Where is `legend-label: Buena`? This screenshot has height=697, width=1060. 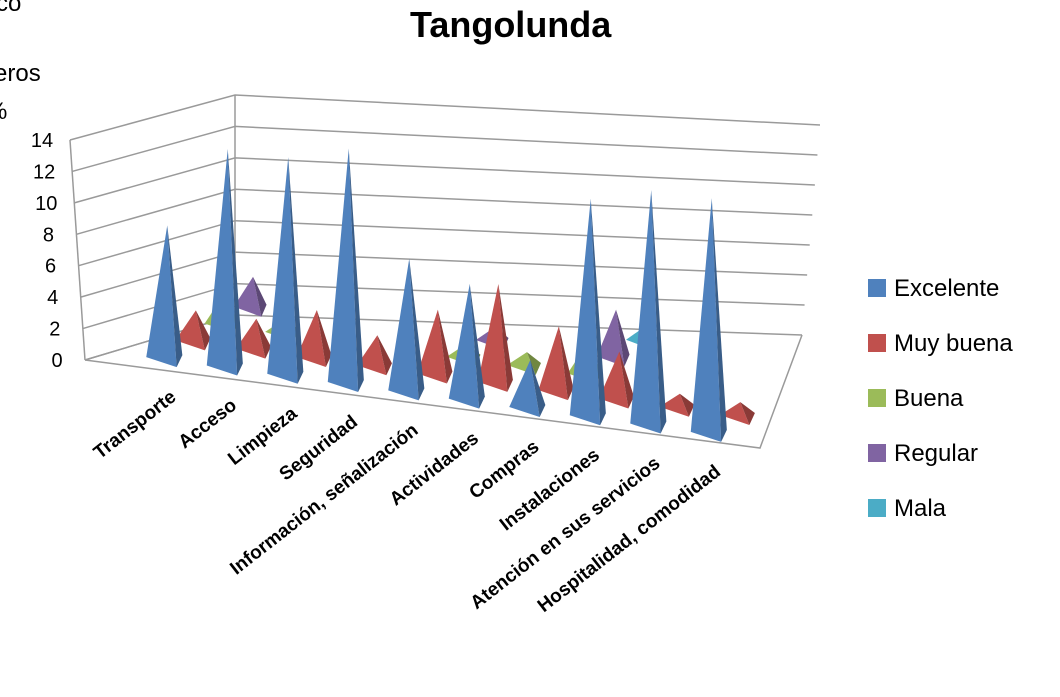 legend-label: Buena is located at coordinates (929, 398).